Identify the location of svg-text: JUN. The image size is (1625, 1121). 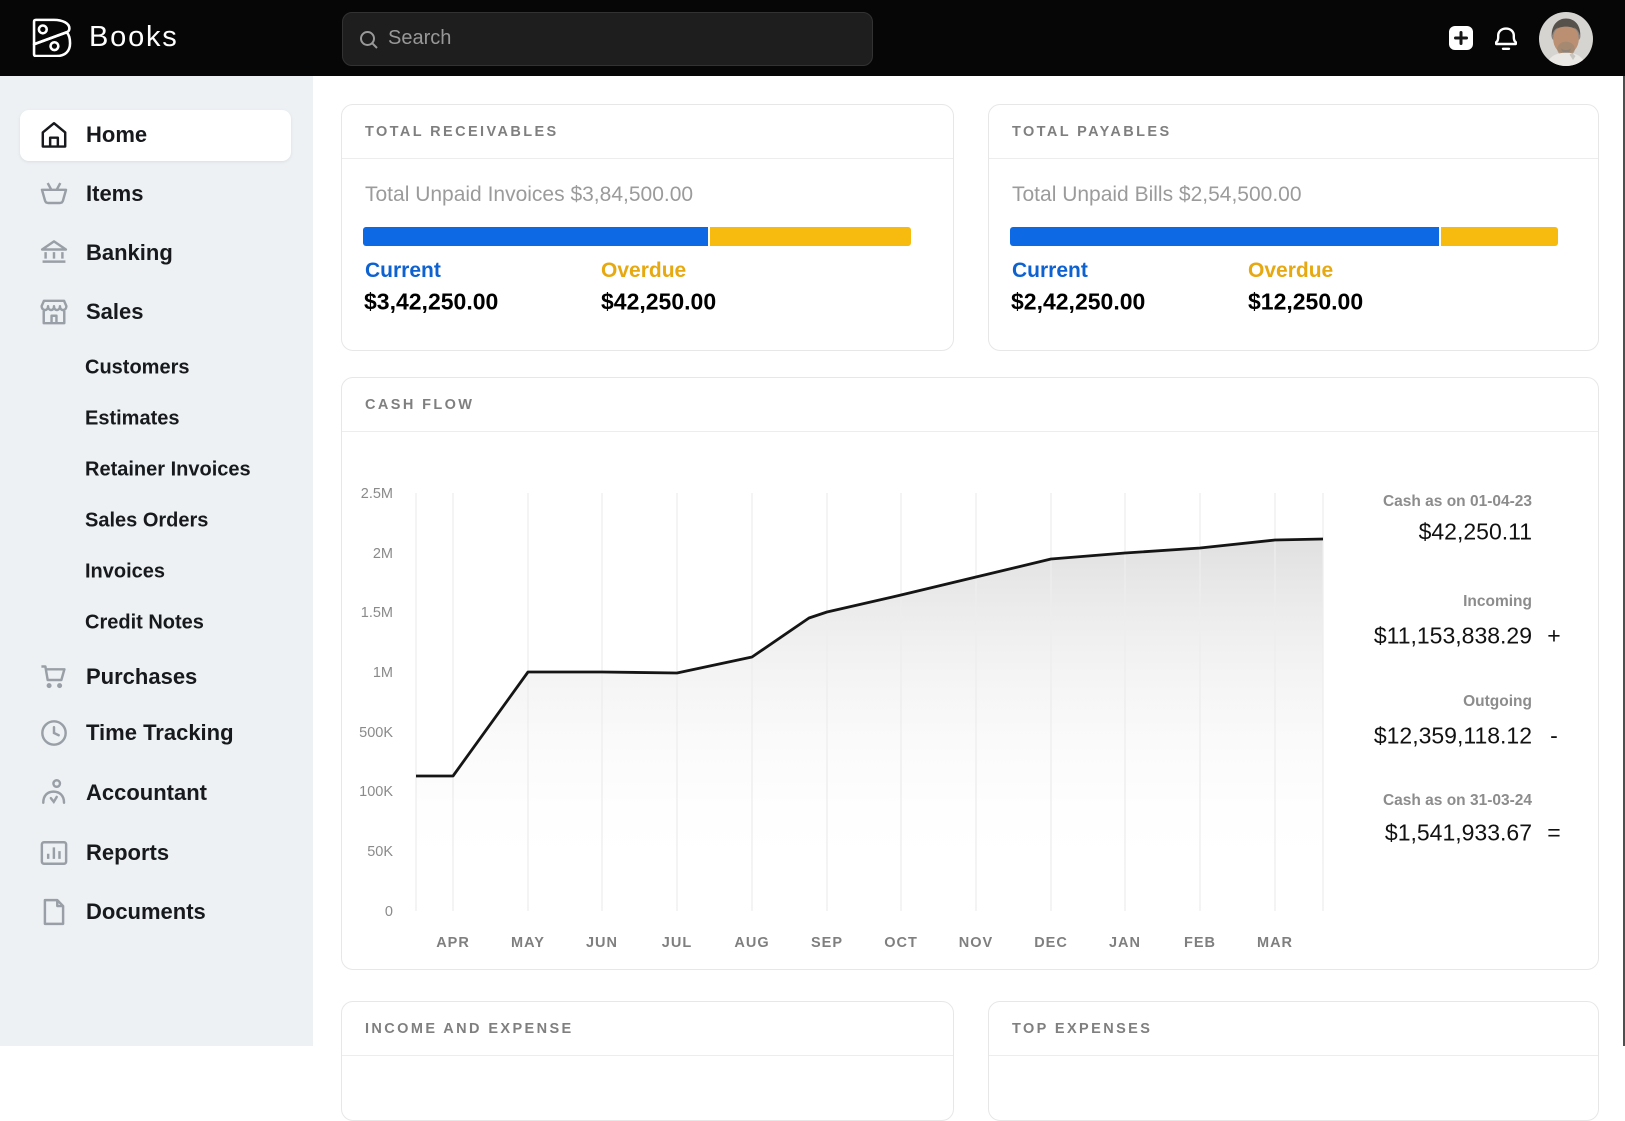
(602, 943).